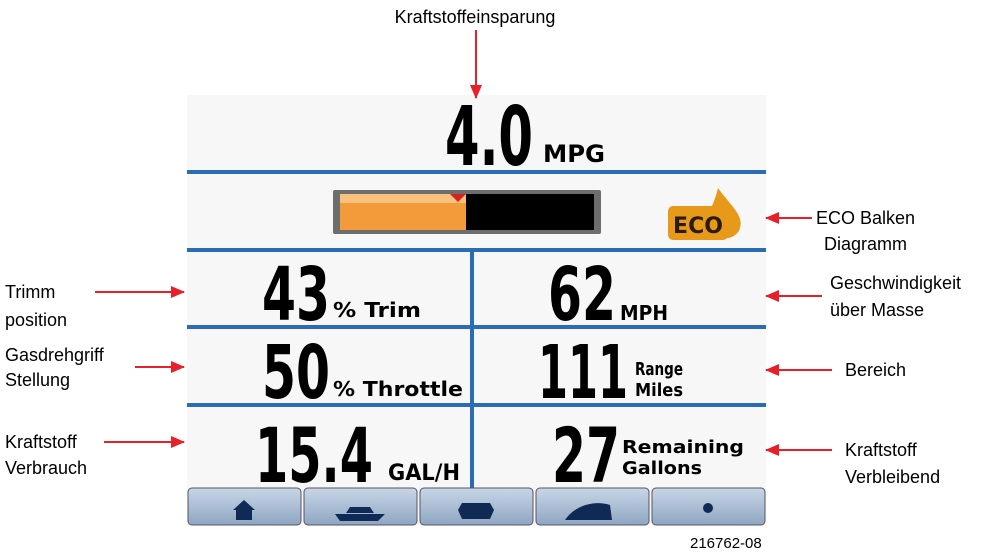 This screenshot has height=553, width=1008. What do you see at coordinates (644, 313) in the screenshot?
I see `speed-unit: MPH` at bounding box center [644, 313].